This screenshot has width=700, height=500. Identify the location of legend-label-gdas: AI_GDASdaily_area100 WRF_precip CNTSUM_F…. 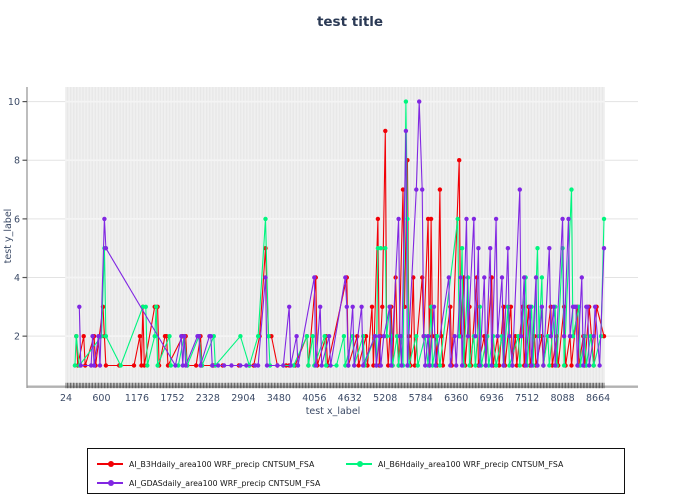
(225, 483).